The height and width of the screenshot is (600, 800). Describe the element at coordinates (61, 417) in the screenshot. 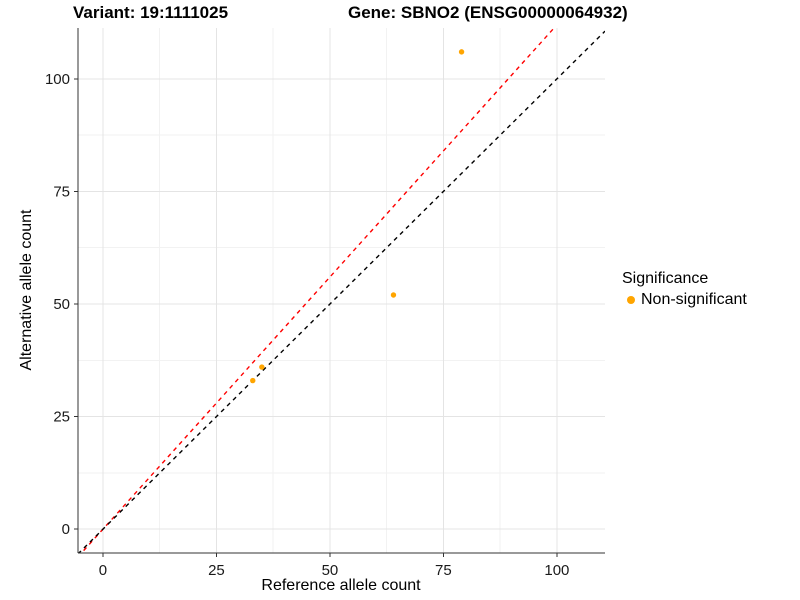

I see `y-tick-label: 25` at that location.